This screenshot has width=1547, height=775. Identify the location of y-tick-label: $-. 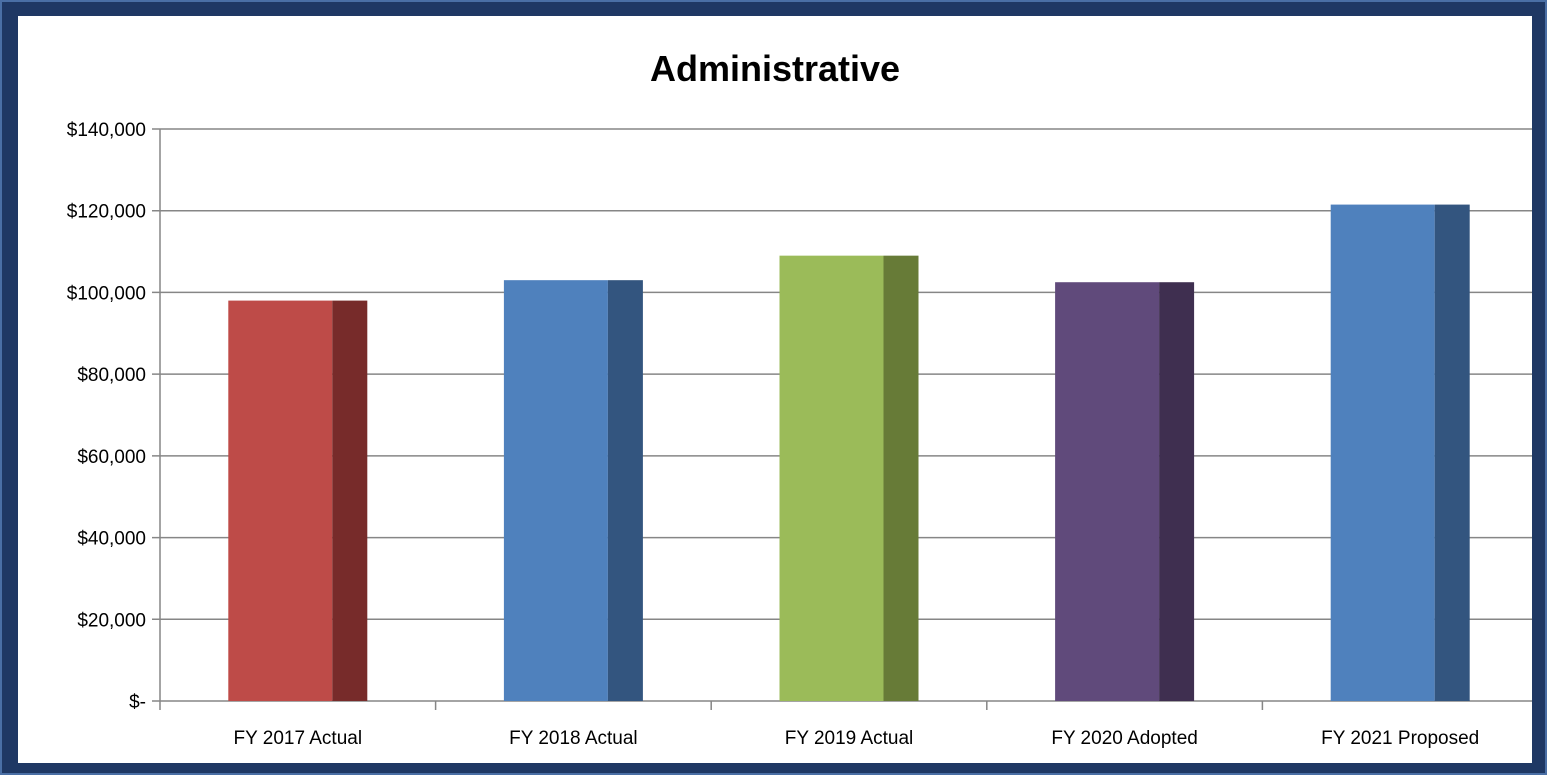
(137, 702).